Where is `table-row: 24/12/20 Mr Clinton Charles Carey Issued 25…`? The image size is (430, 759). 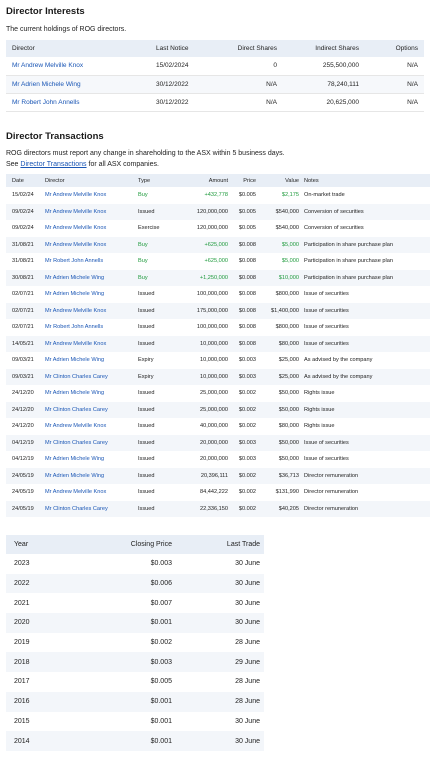 table-row: 24/12/20 Mr Clinton Charles Carey Issued 25… is located at coordinates (218, 409).